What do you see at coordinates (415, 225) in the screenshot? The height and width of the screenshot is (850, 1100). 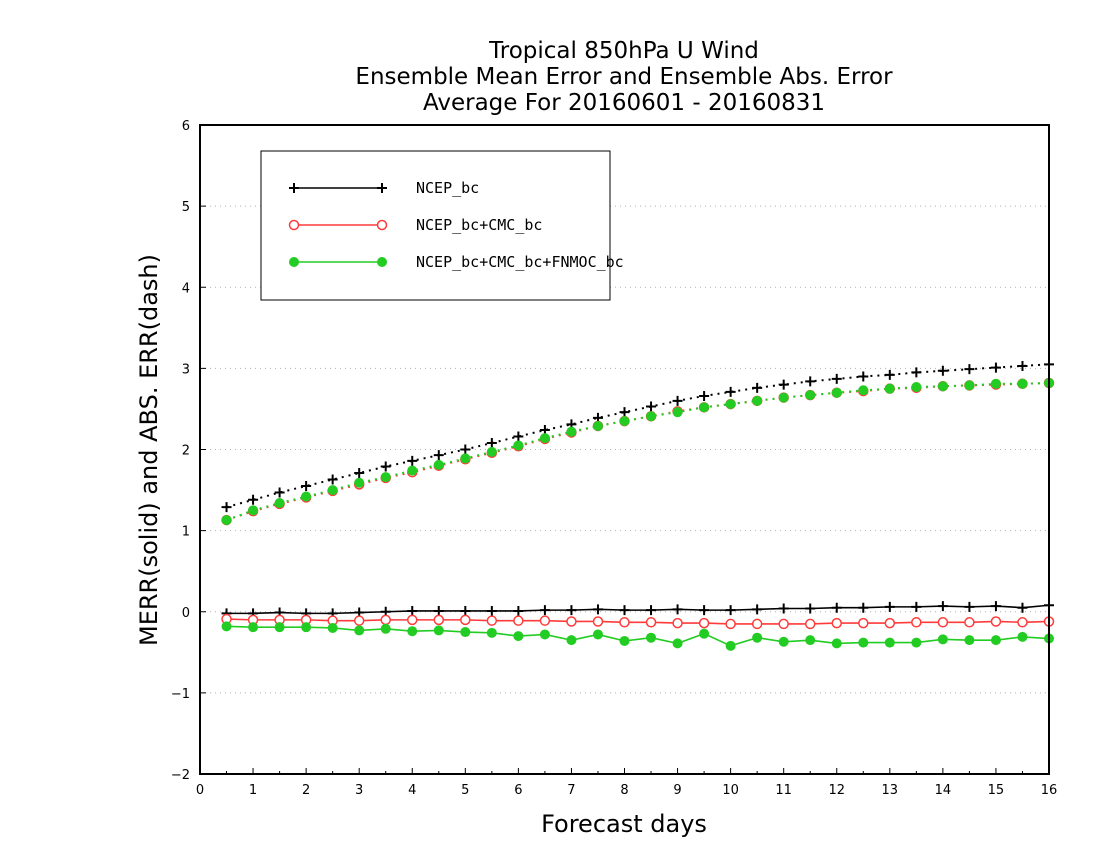 I see `legend-entry: NCEP_bc+CMC_bc` at bounding box center [415, 225].